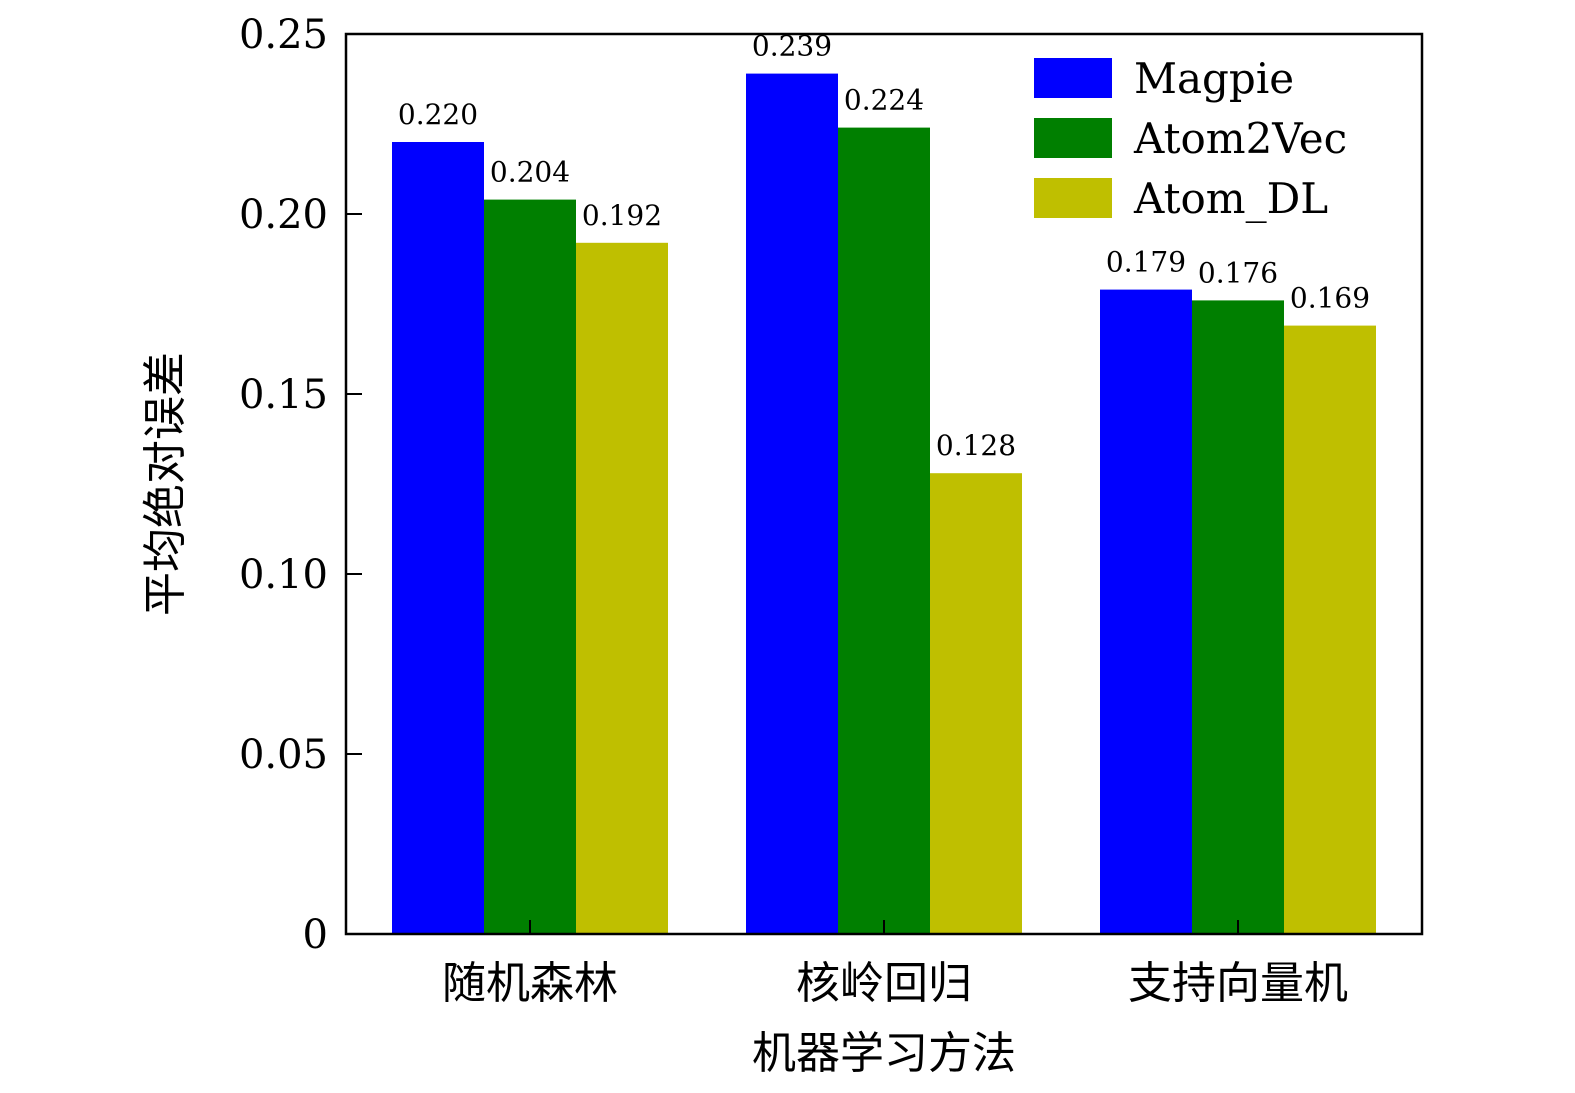 This screenshot has height=1093, width=1575. What do you see at coordinates (1073, 78) in the screenshot?
I see `legend-swatch-magpie` at bounding box center [1073, 78].